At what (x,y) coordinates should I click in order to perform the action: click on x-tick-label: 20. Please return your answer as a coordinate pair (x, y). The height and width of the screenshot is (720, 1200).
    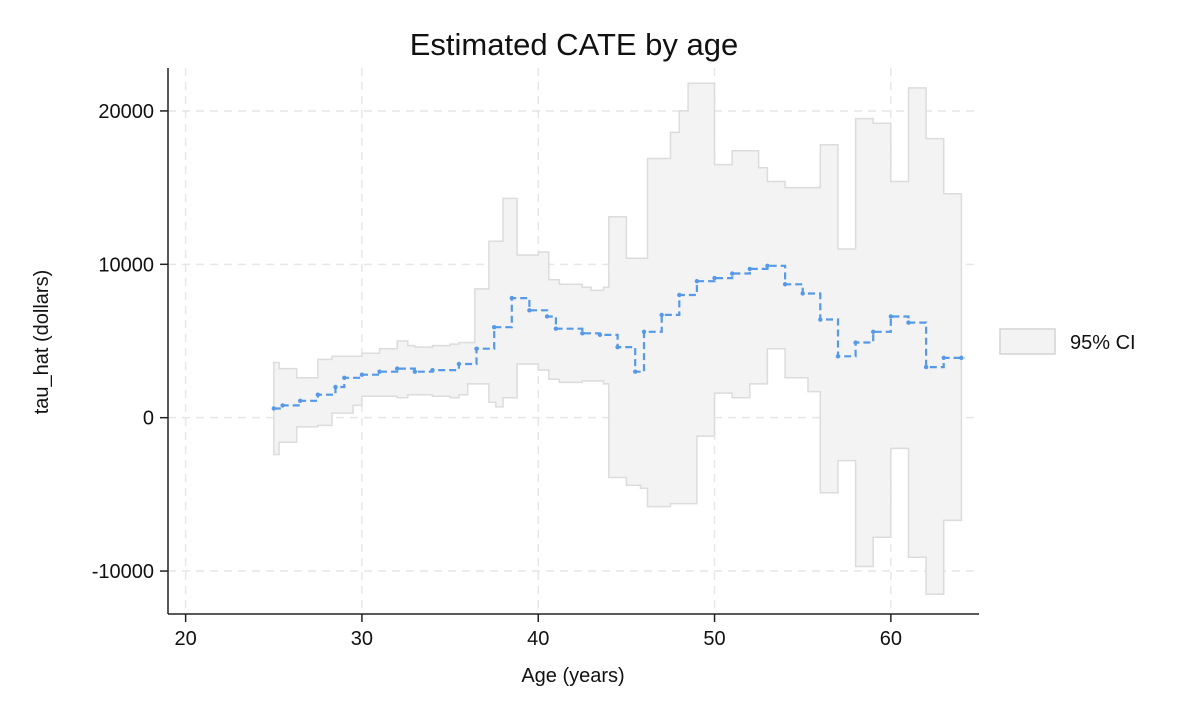
    Looking at the image, I should click on (186, 639).